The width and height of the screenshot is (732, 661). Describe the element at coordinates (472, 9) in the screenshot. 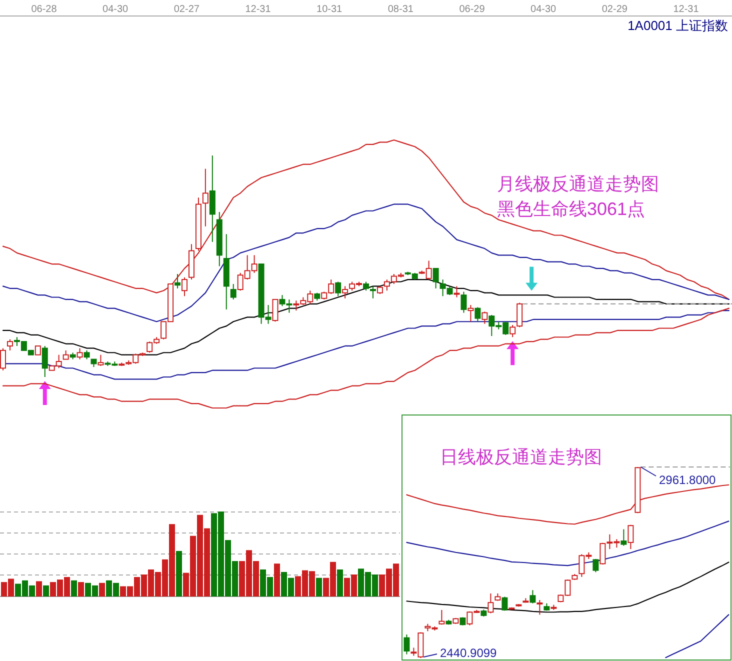

I see `text: 06-29` at that location.